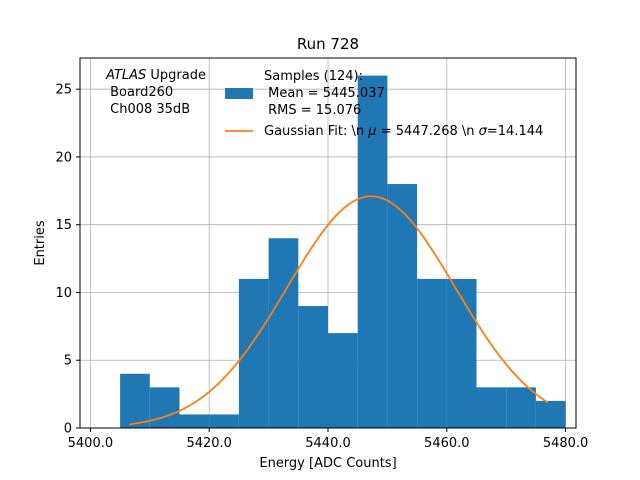 The width and height of the screenshot is (640, 480). What do you see at coordinates (139, 92) in the screenshot?
I see `board-label: Board260` at bounding box center [139, 92].